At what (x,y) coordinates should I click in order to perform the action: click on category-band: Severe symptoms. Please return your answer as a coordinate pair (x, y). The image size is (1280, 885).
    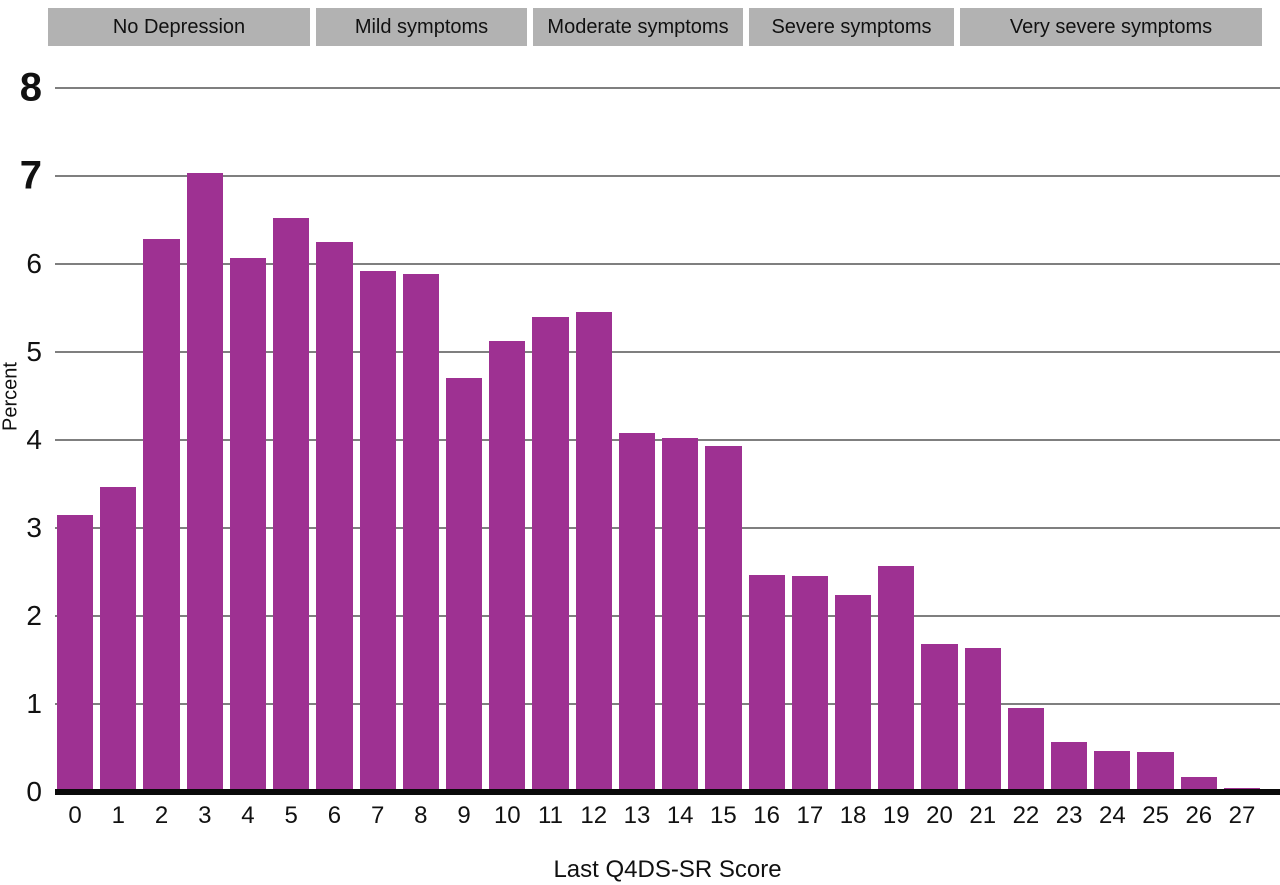
    Looking at the image, I should click on (851, 27).